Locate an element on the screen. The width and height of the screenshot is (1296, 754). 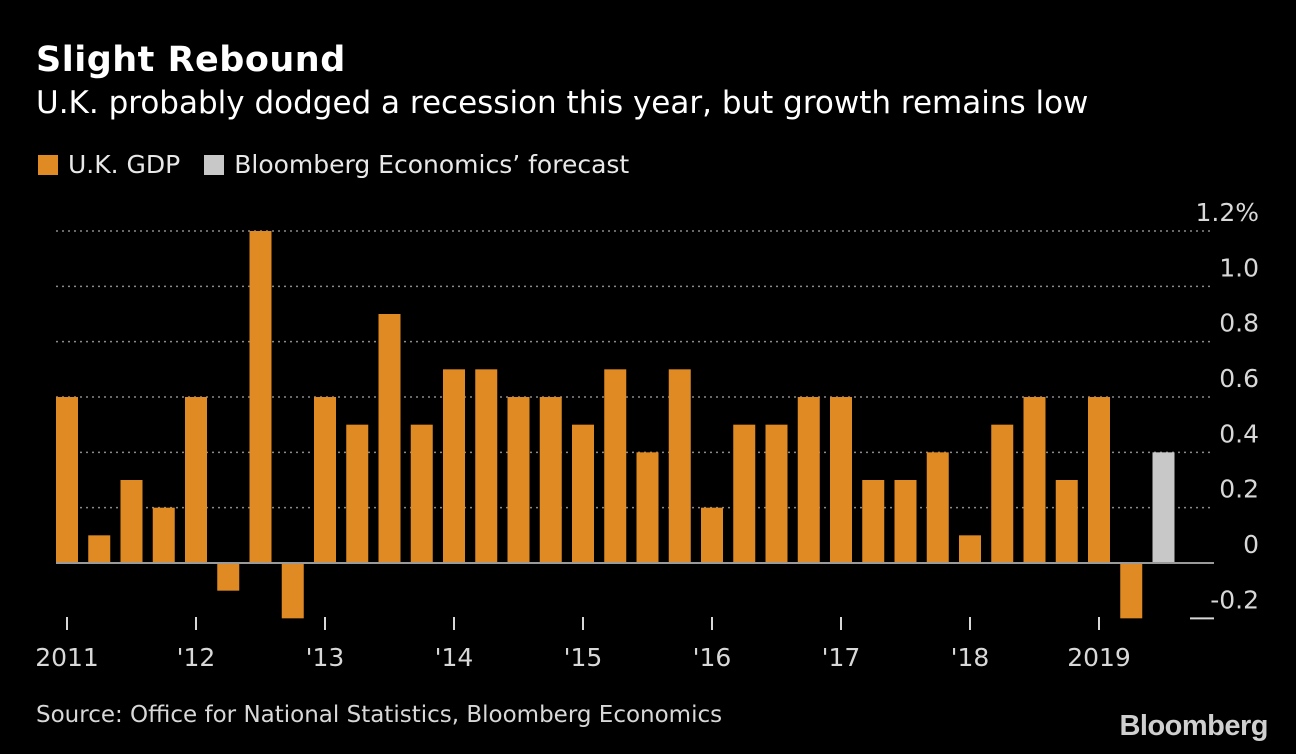
y-tick-label: -0.2 is located at coordinates (1234, 599).